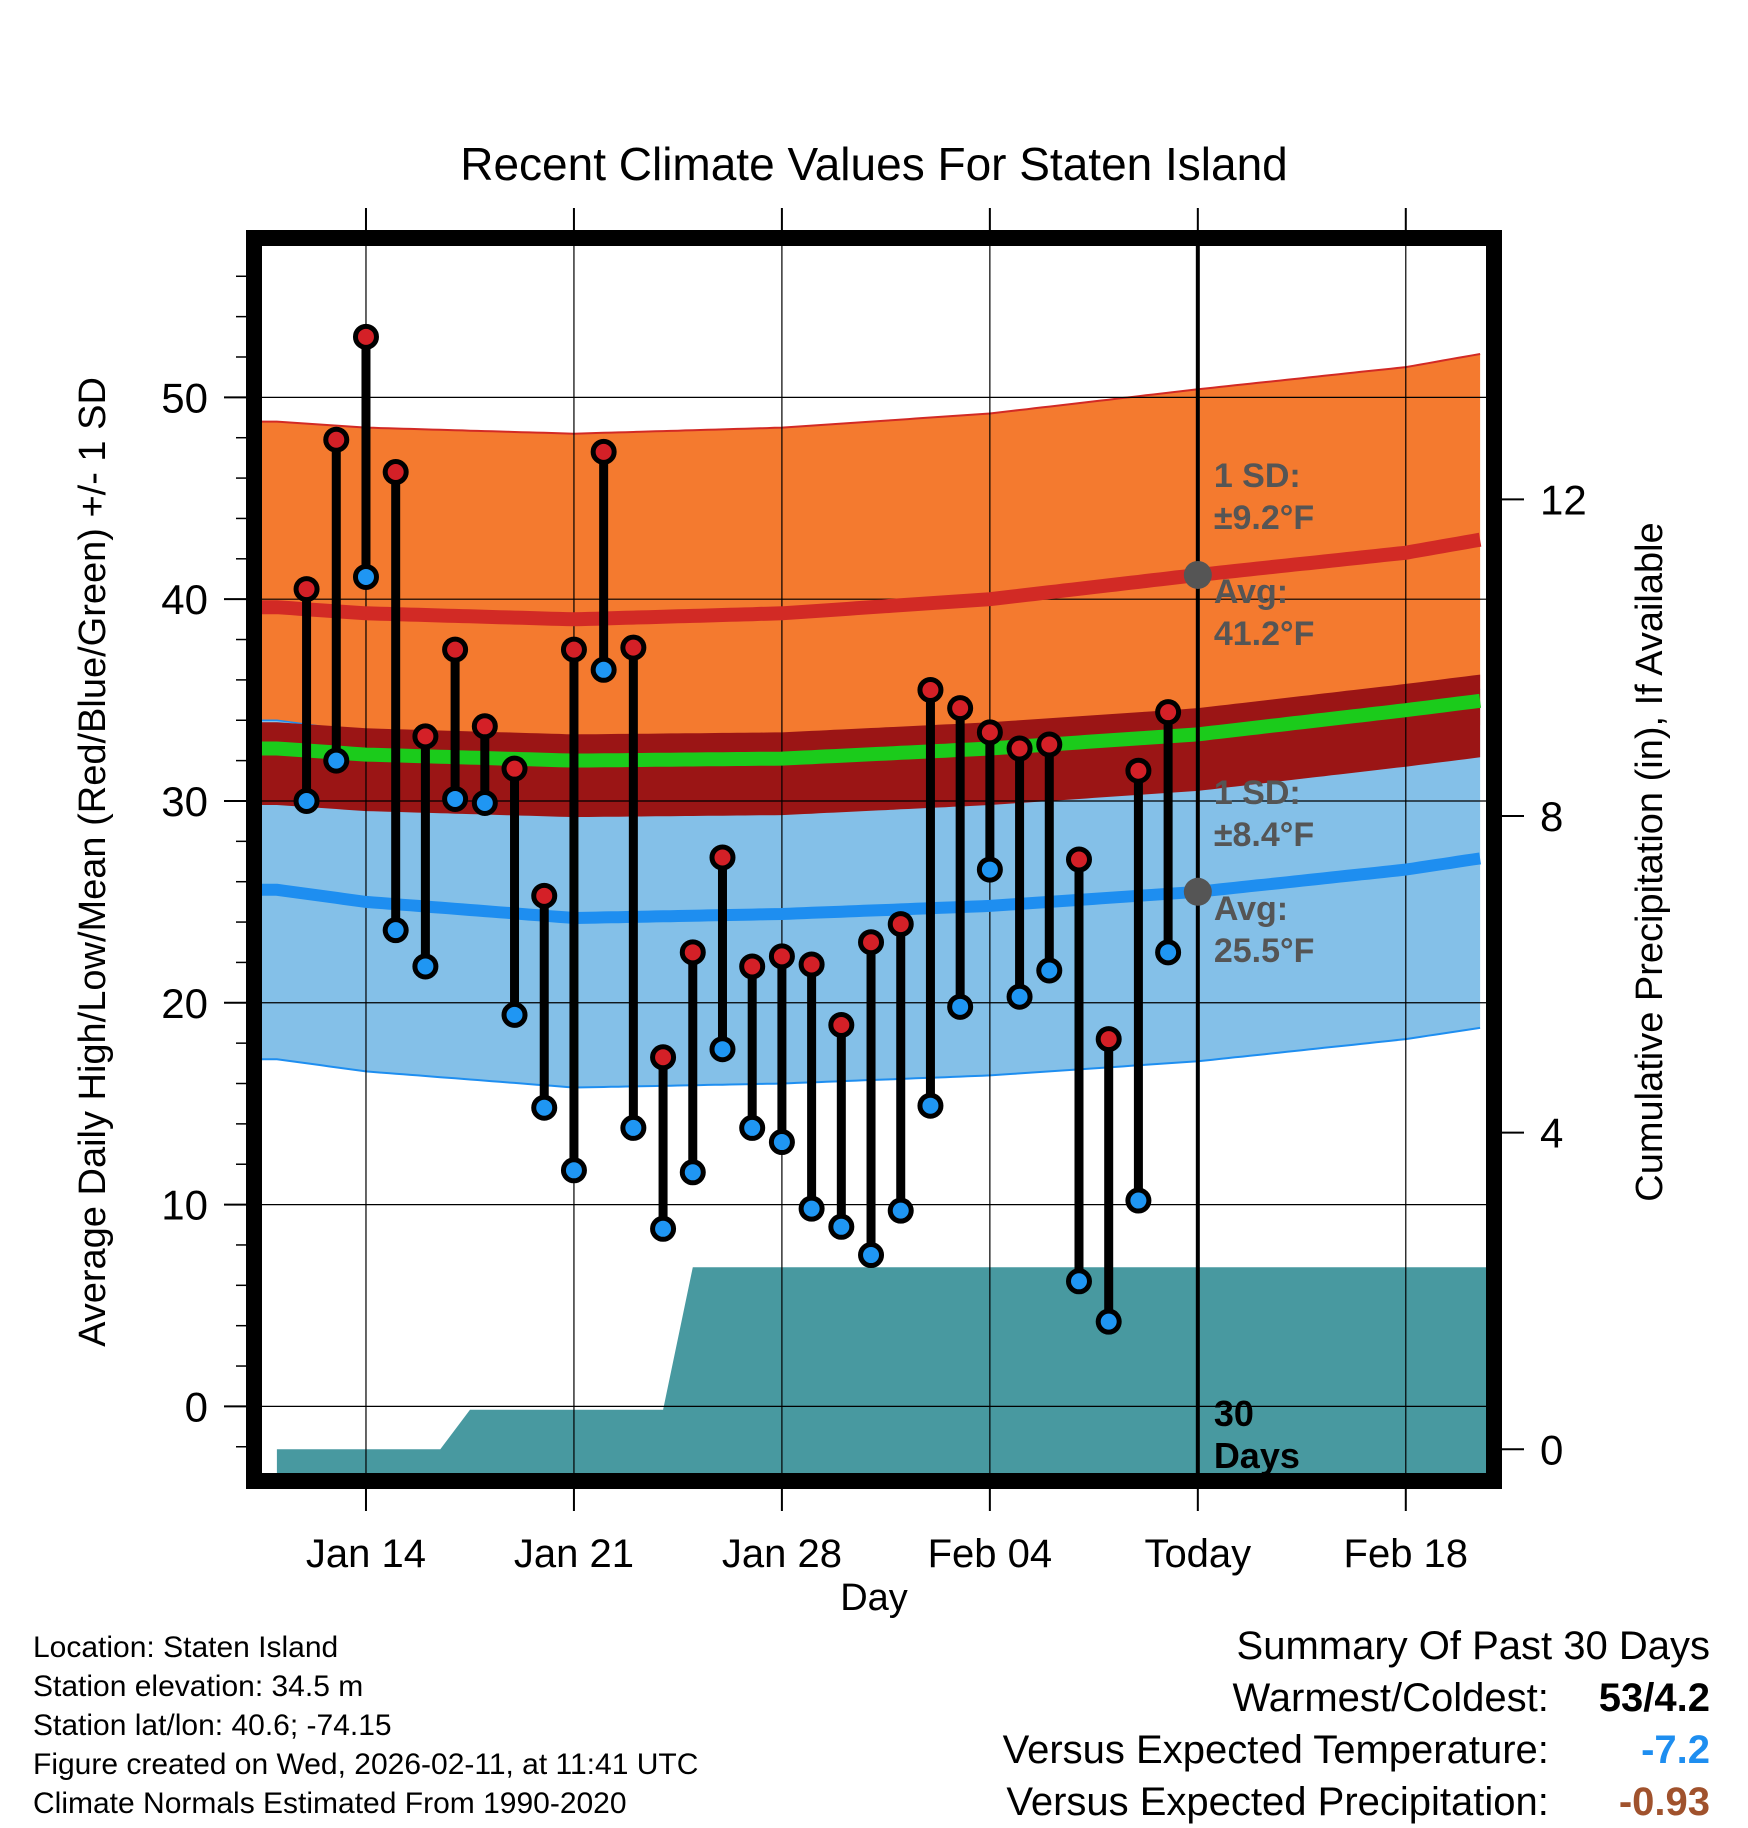 This screenshot has width=1748, height=1828. I want to click on summary-precip-label: Versus Expected Precipitation:, so click(1277, 1802).